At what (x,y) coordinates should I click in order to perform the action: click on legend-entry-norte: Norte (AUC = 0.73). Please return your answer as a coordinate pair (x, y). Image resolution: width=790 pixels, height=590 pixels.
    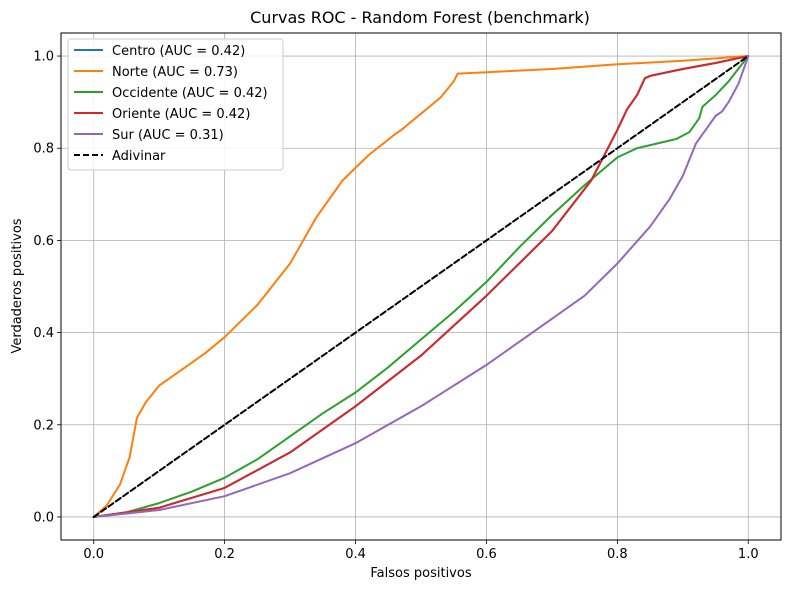
    Looking at the image, I should click on (175, 72).